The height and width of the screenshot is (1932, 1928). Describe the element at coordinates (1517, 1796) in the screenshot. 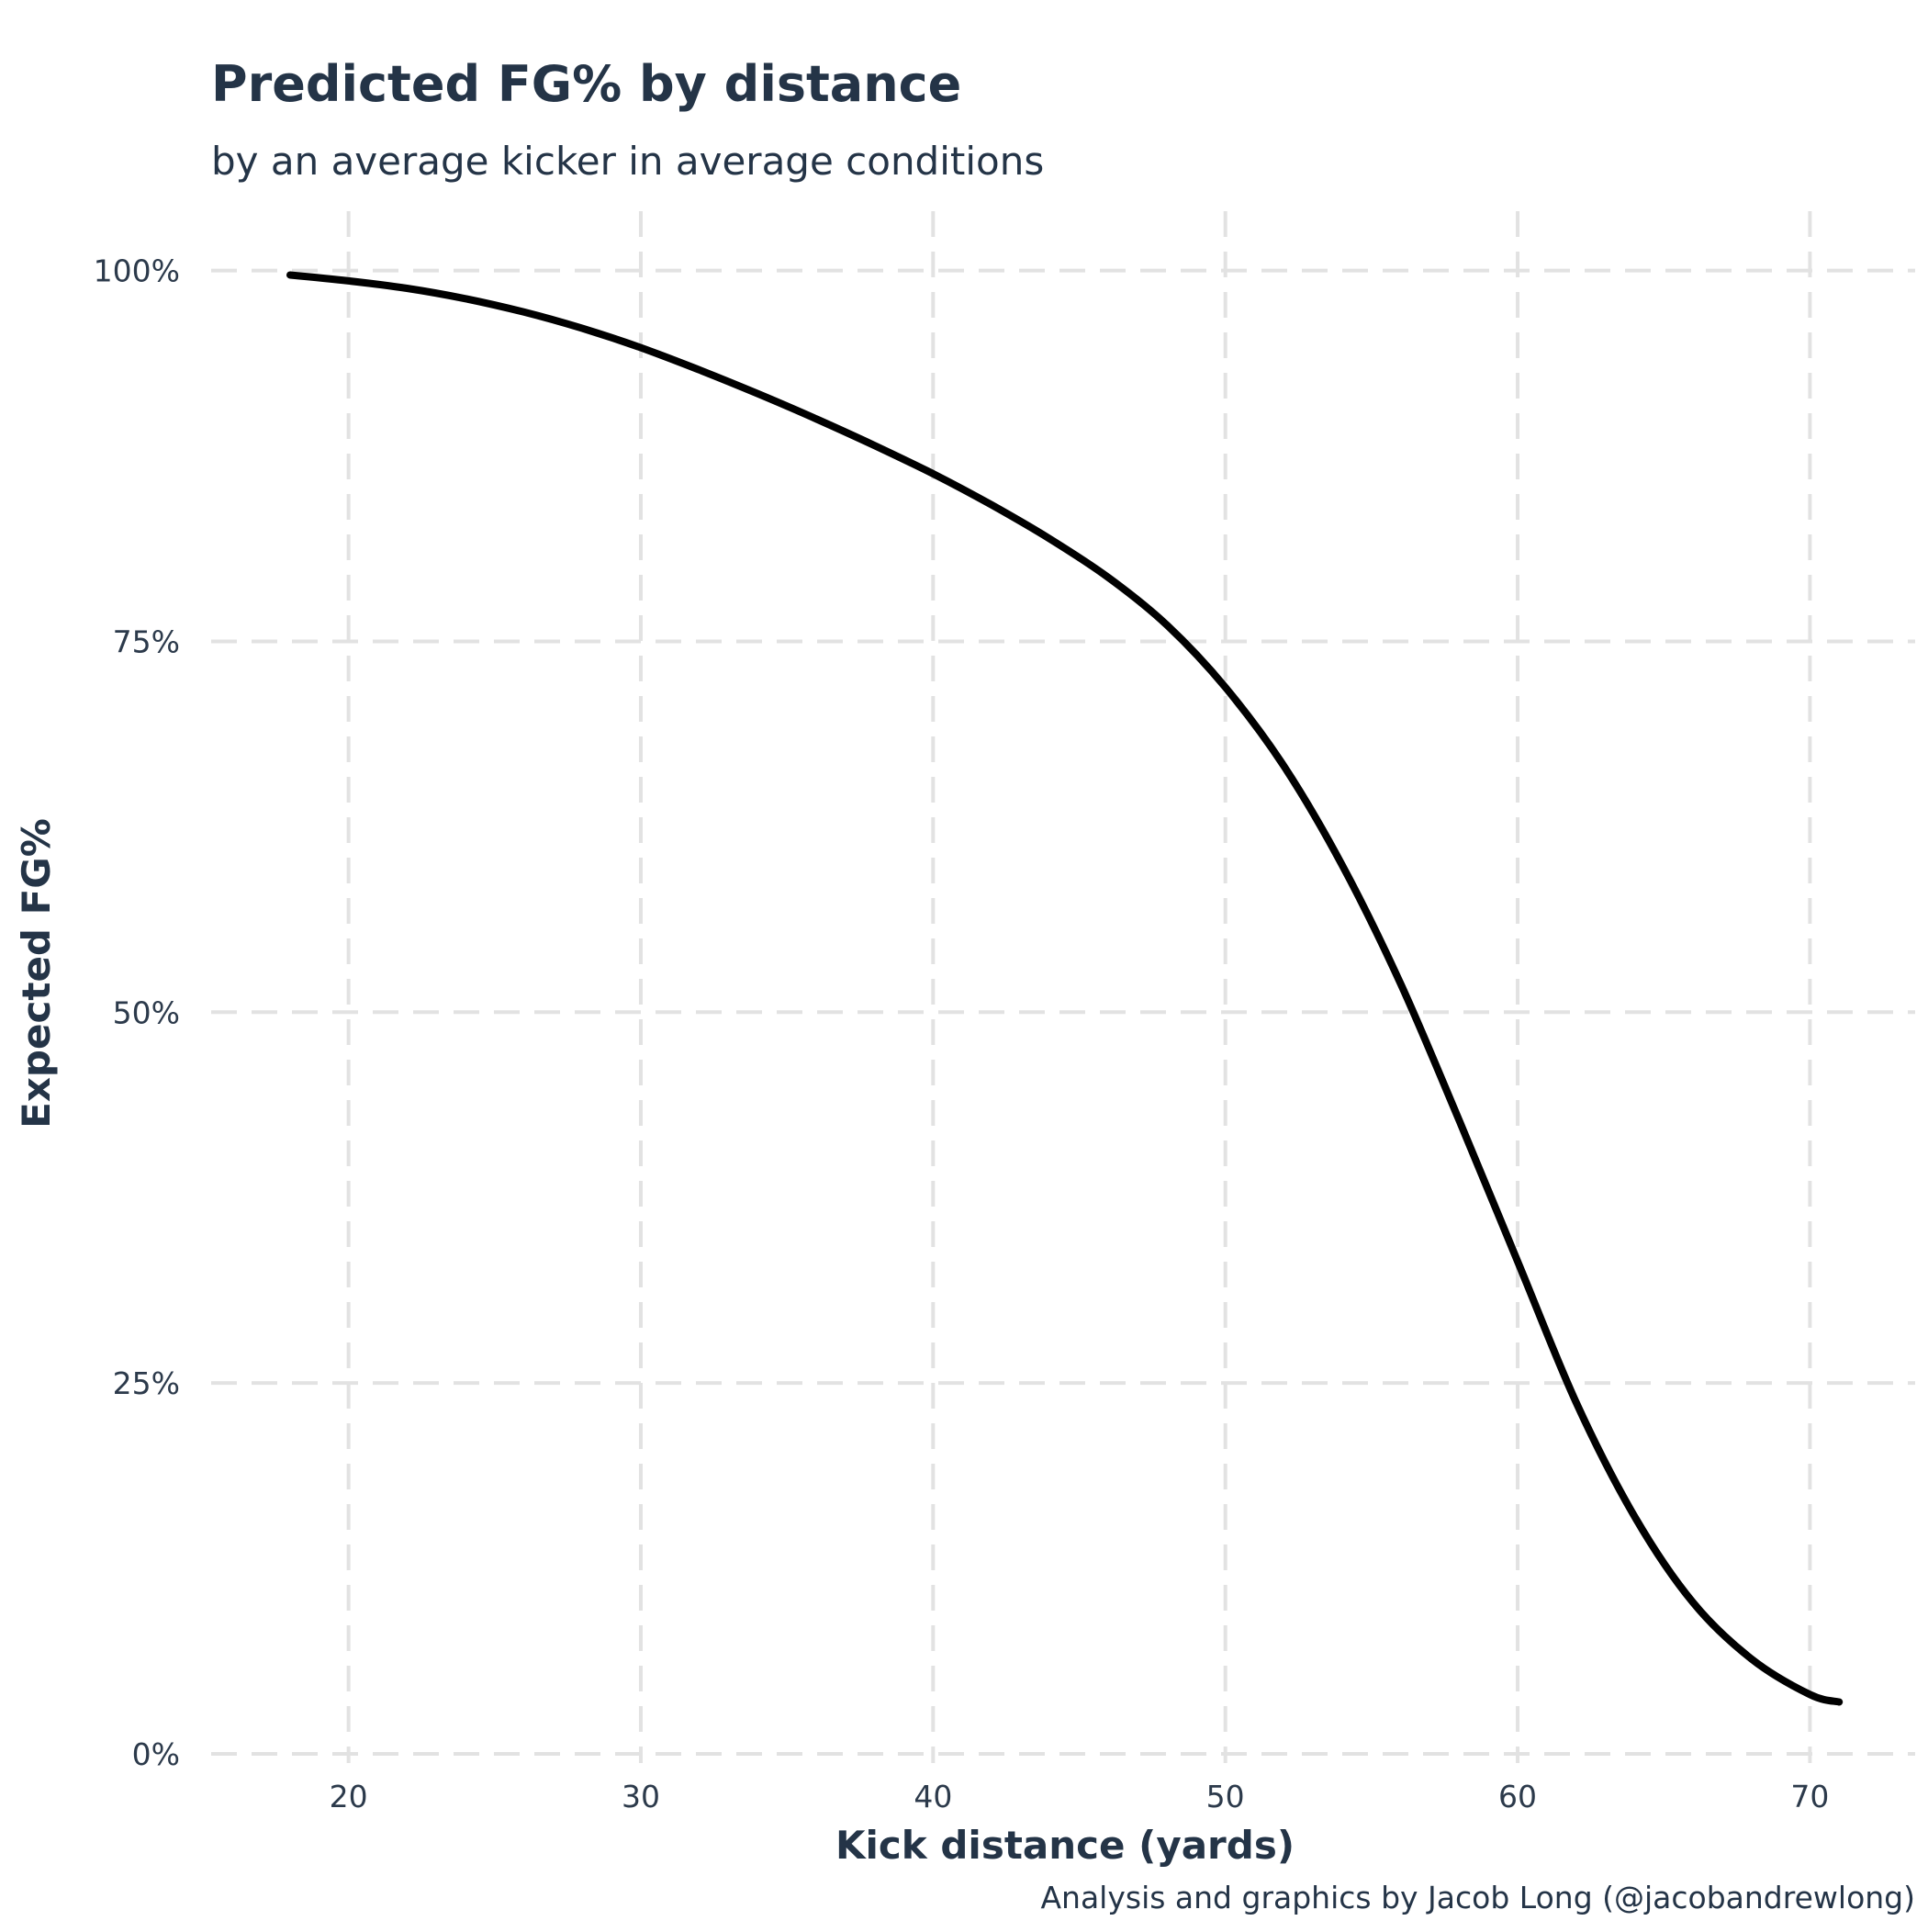

I see `x-tick-label: 60` at that location.